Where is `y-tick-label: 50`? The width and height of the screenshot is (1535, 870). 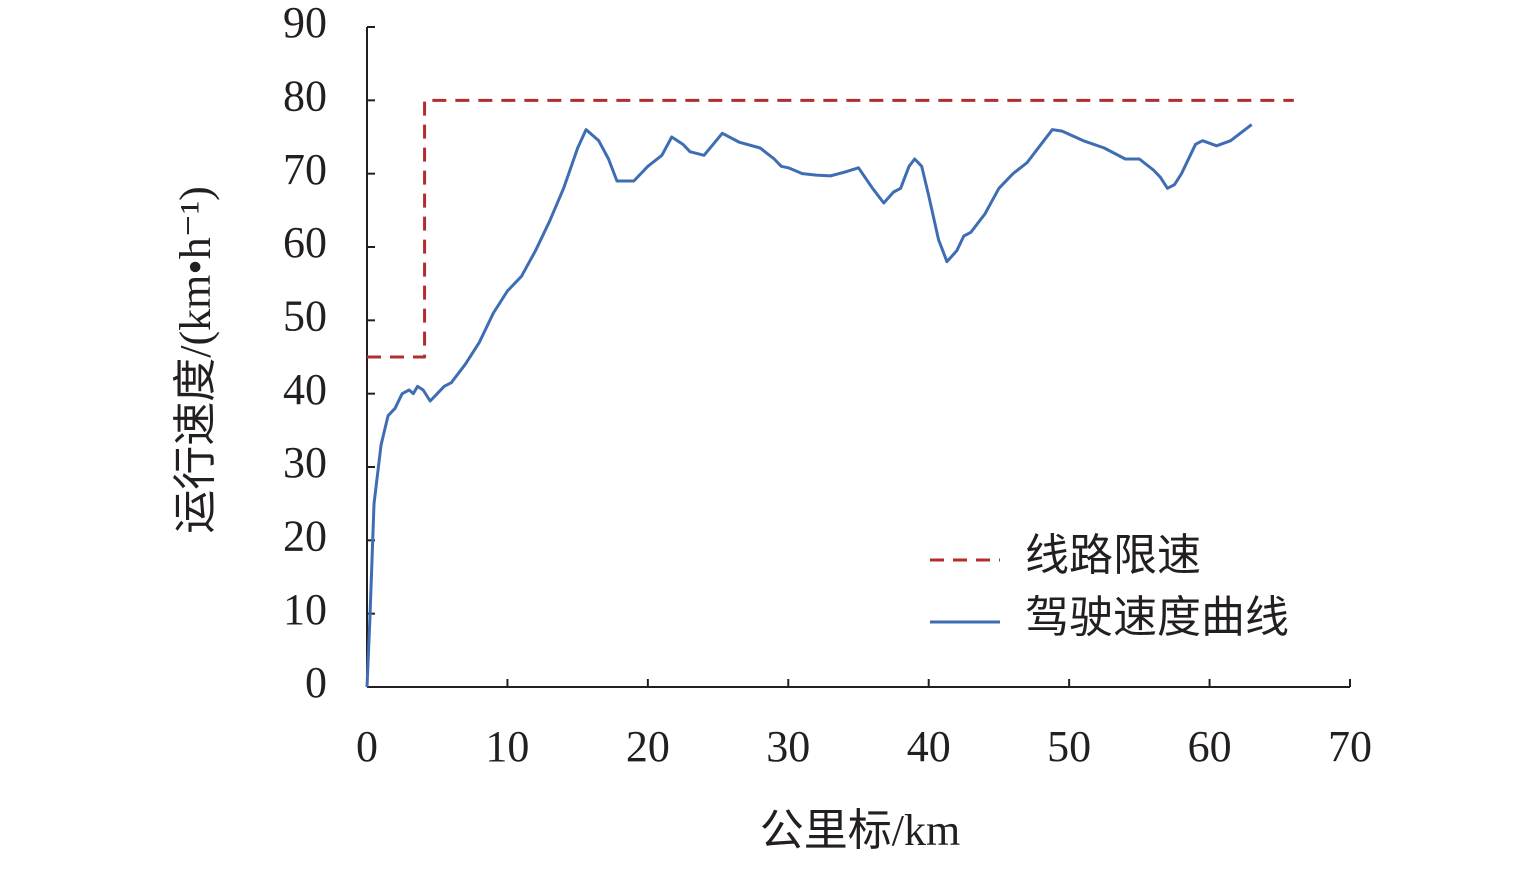
y-tick-label: 50 is located at coordinates (305, 315).